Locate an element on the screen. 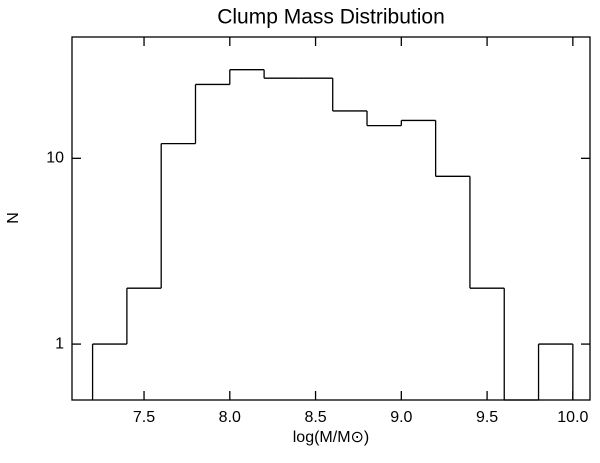 The image size is (600, 463). y-tick-label: 1 is located at coordinates (59, 343).